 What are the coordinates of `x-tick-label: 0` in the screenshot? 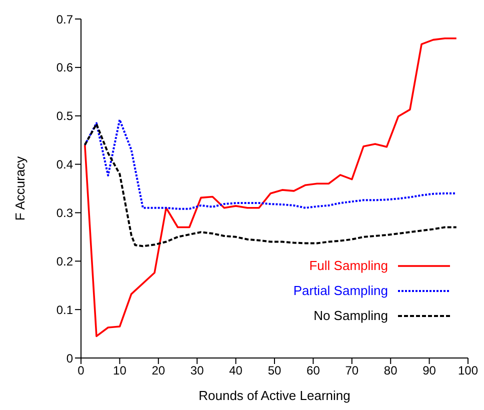 It's located at (81, 371).